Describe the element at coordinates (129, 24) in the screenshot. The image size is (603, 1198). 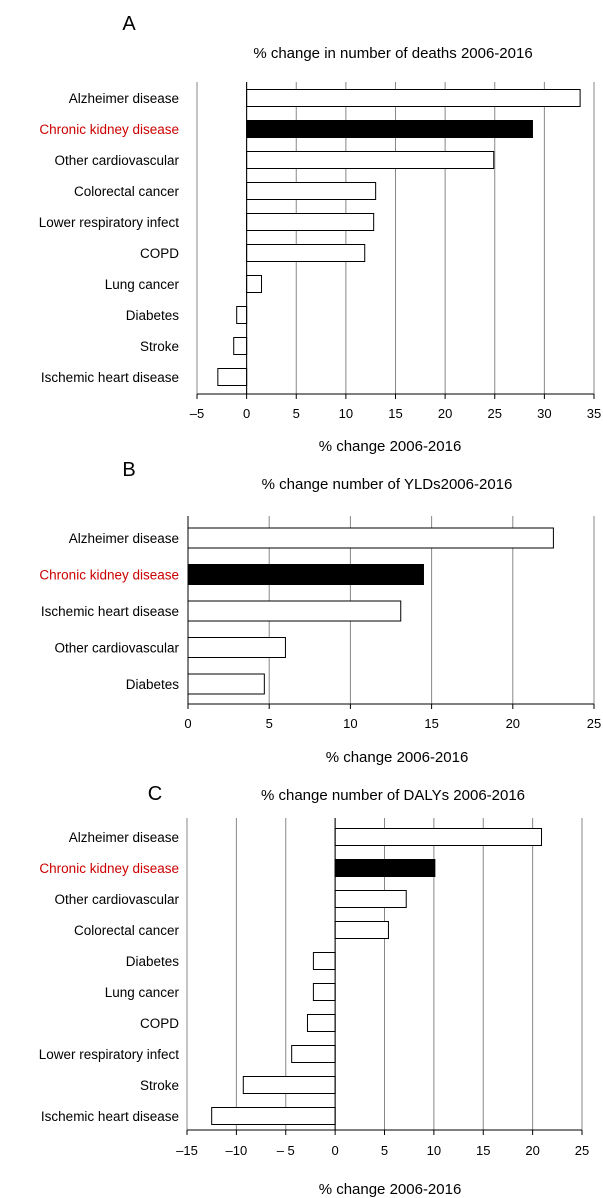
I see `panel-a-letter: A` at that location.